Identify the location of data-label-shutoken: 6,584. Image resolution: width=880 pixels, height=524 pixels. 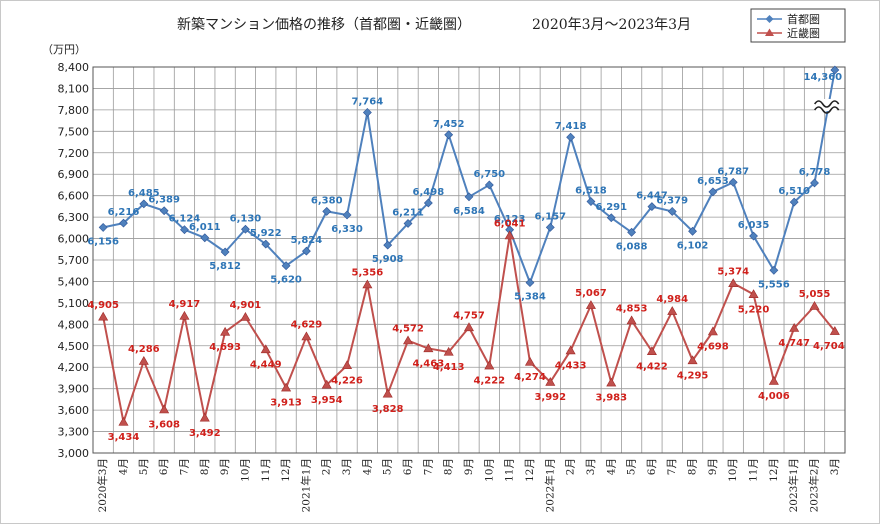
(469, 211).